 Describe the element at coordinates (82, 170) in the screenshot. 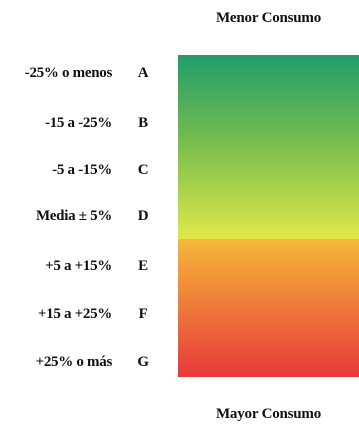

I see `rating-range: -5 a -15%` at that location.